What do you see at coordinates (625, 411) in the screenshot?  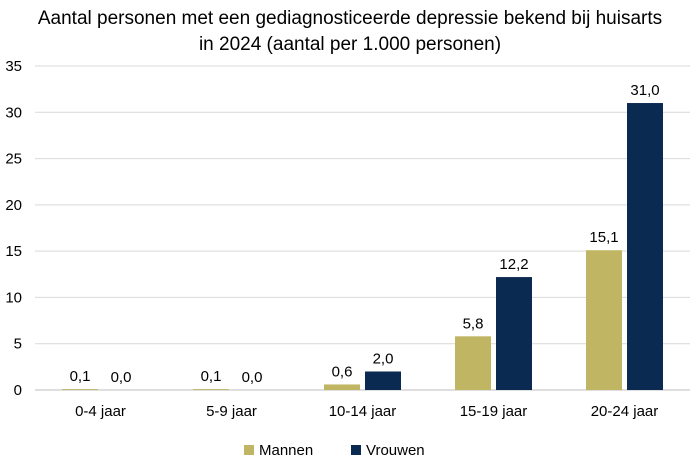 I see `x-tick-label: 20-24 jaar` at bounding box center [625, 411].